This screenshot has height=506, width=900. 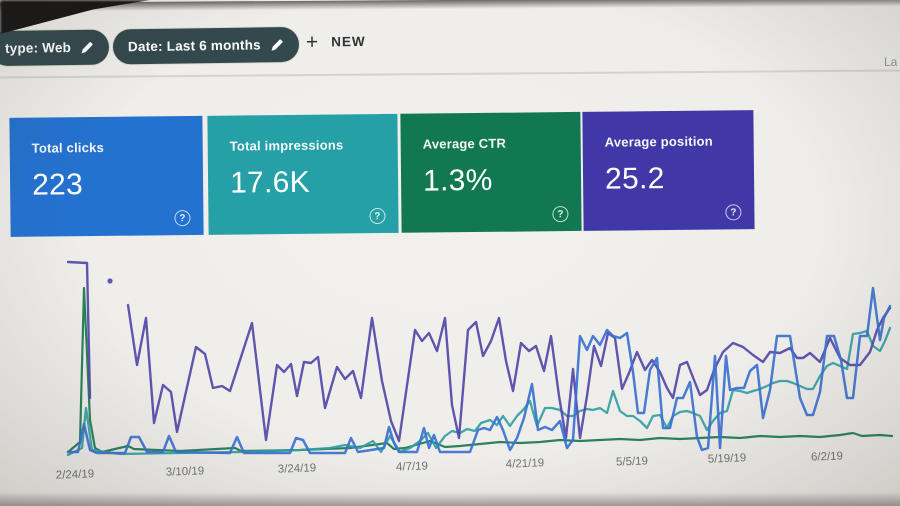 I want to click on search-type-chip: type: Web, so click(x=55, y=48).